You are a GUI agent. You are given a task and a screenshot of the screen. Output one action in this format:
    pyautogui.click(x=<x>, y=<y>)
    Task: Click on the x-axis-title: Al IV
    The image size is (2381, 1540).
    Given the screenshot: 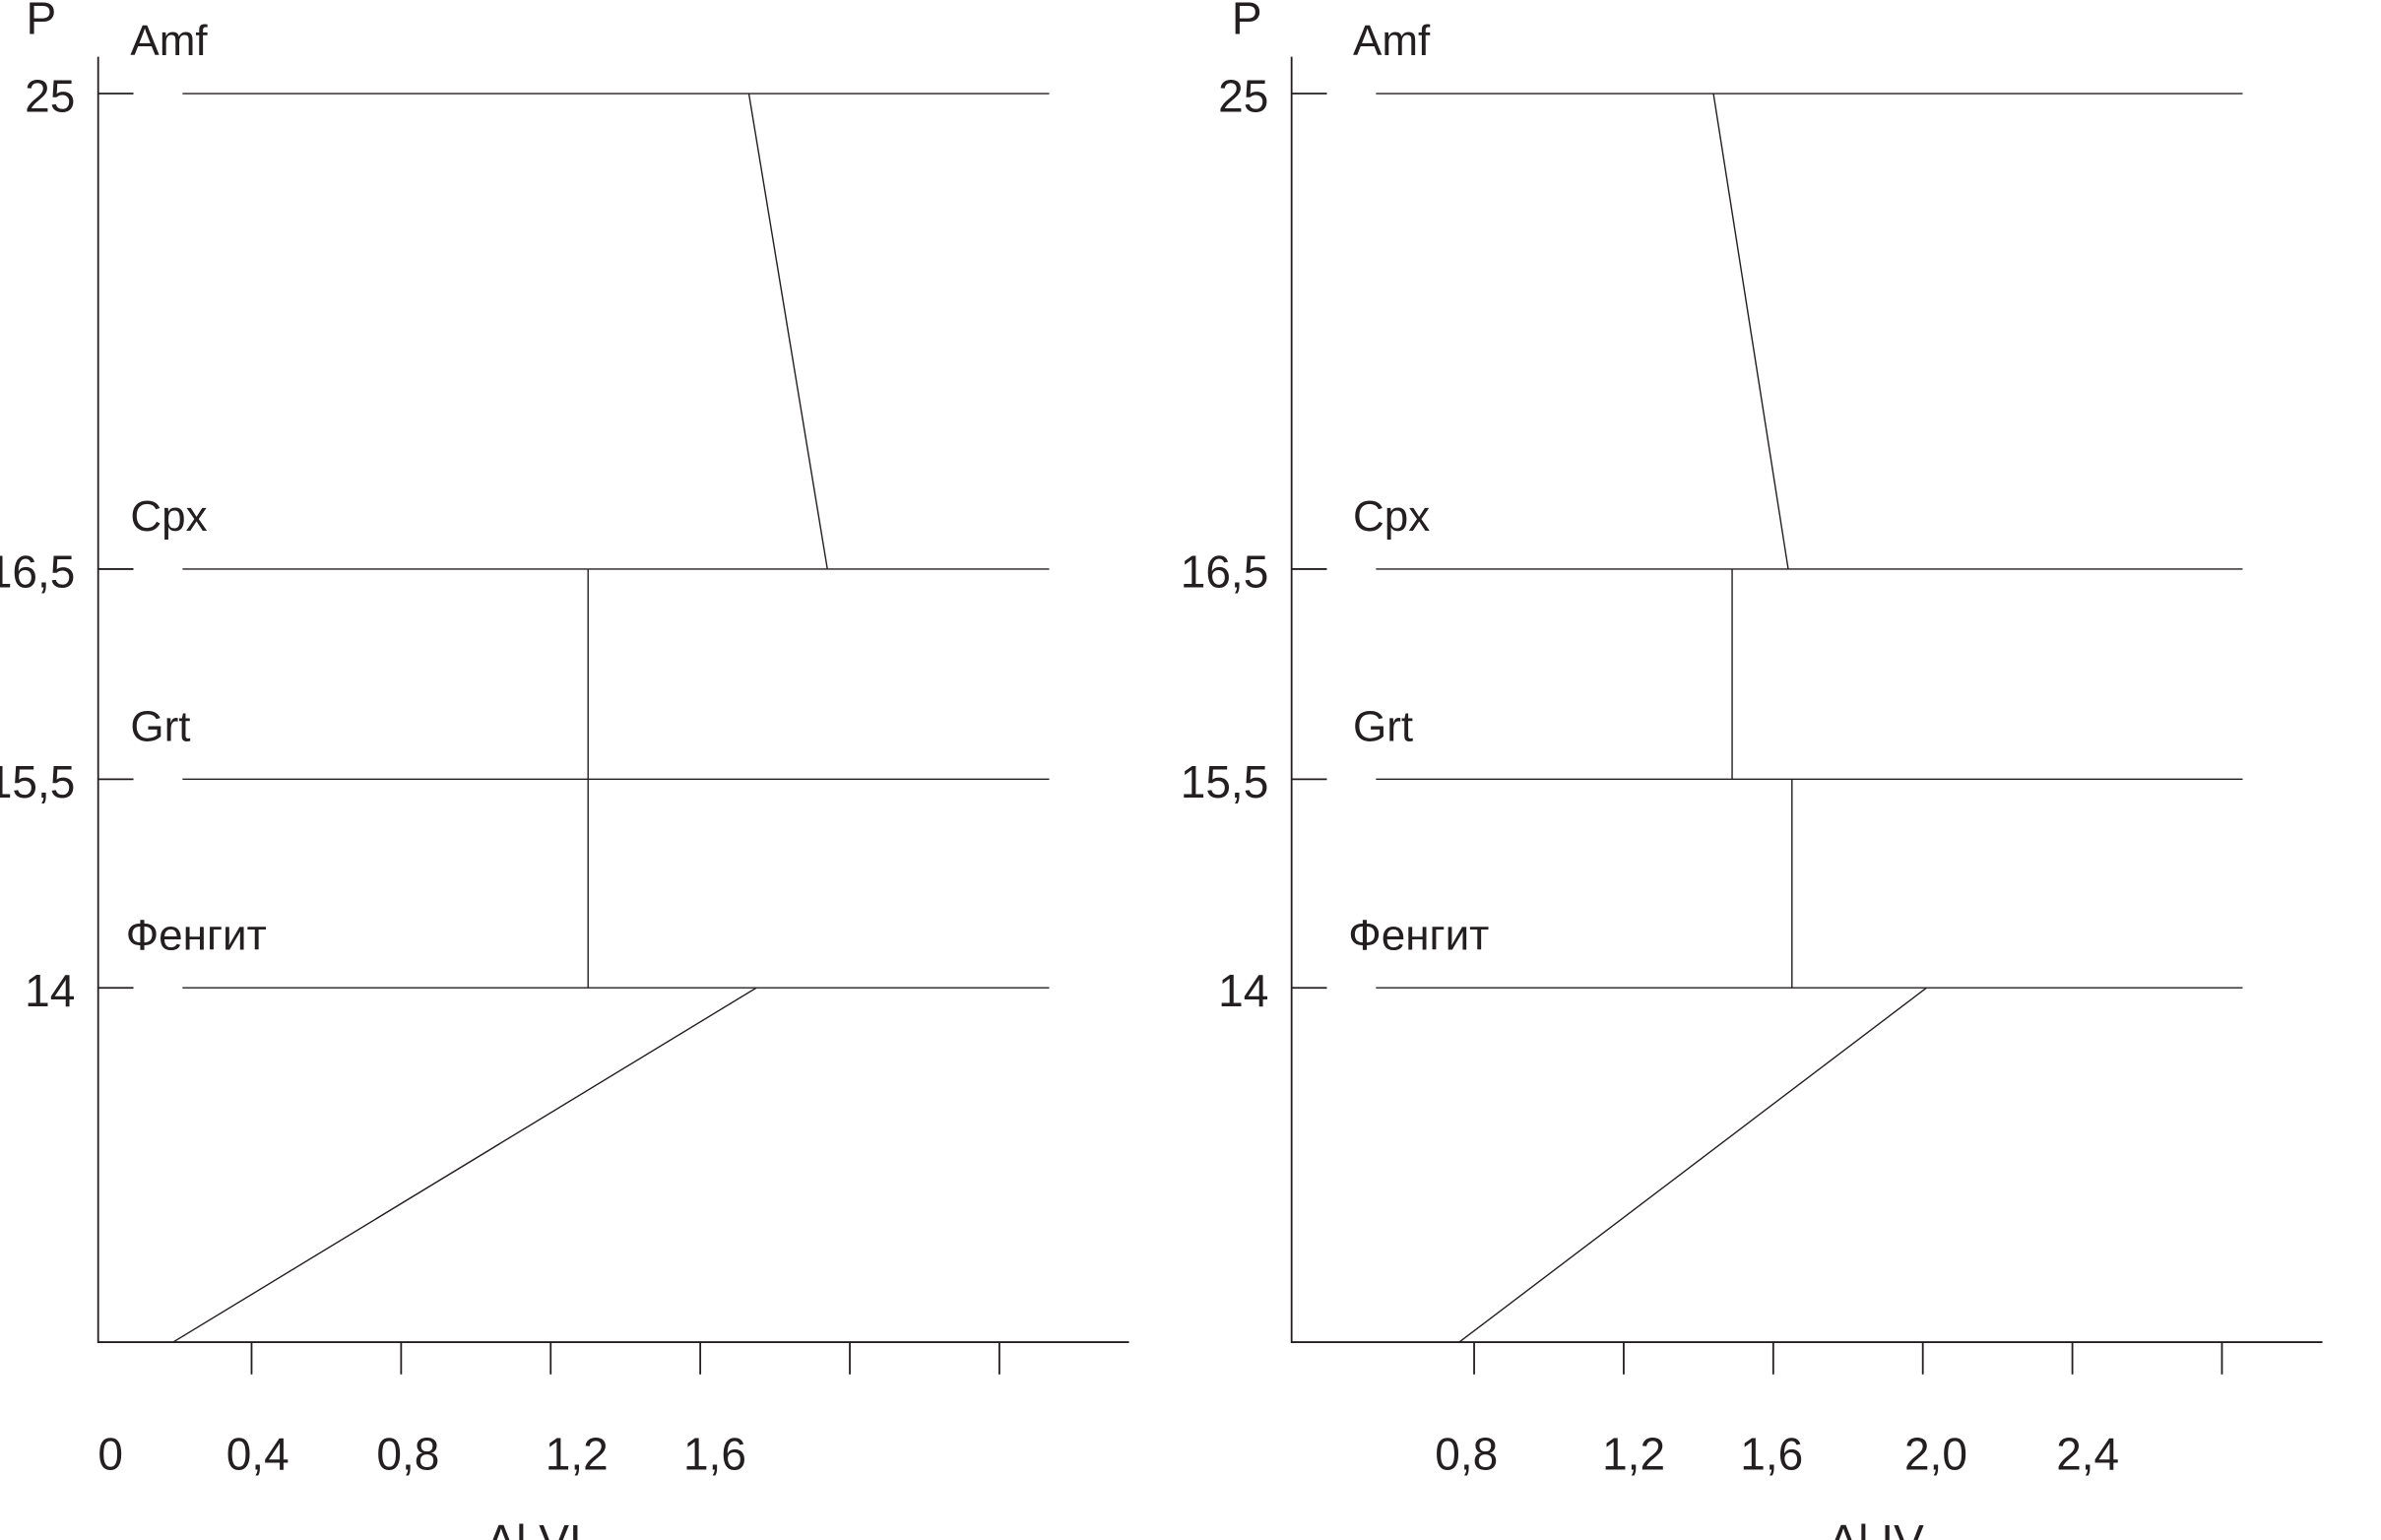 What is the action you would take?
    pyautogui.click(x=1876, y=1527)
    